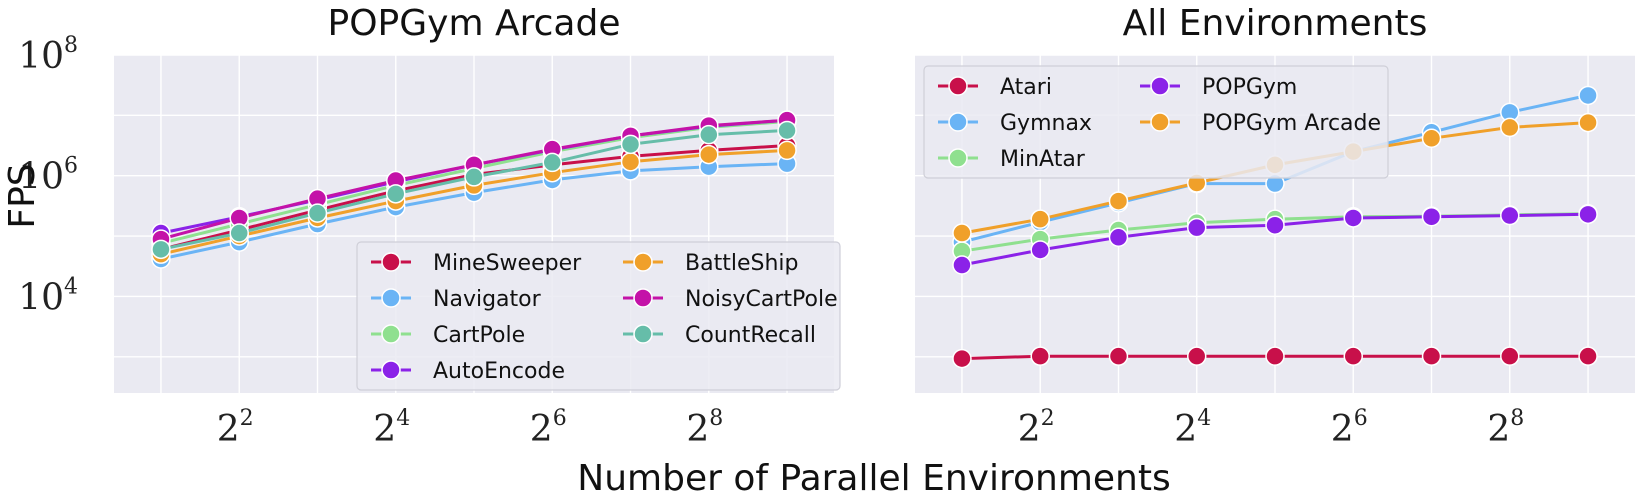  I want to click on y-tick-label: 104, so click(48, 296).